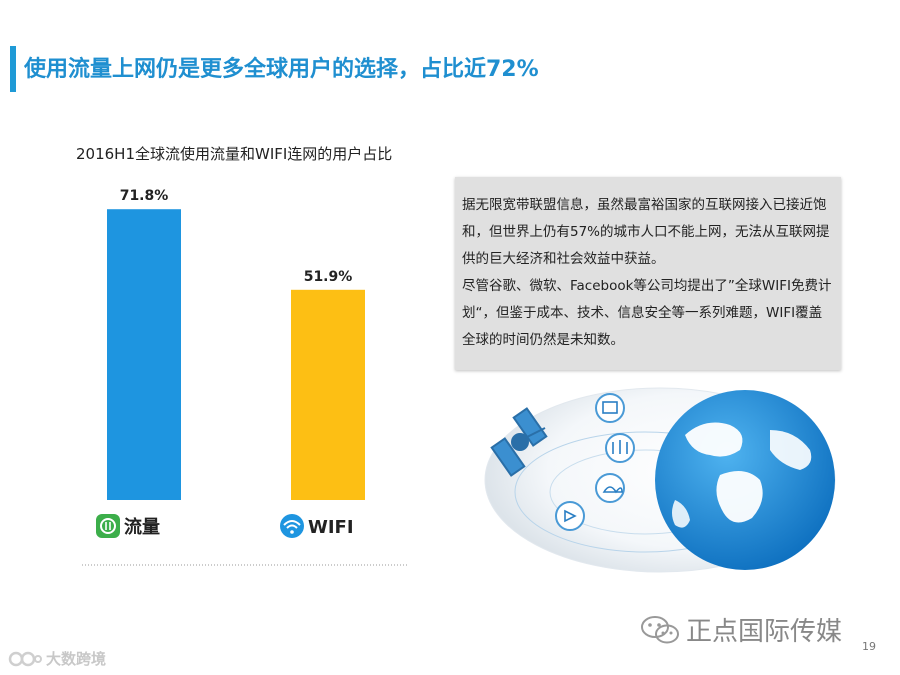 This screenshot has height=675, width=900. What do you see at coordinates (292, 526) in the screenshot?
I see `wifi-icon` at bounding box center [292, 526].